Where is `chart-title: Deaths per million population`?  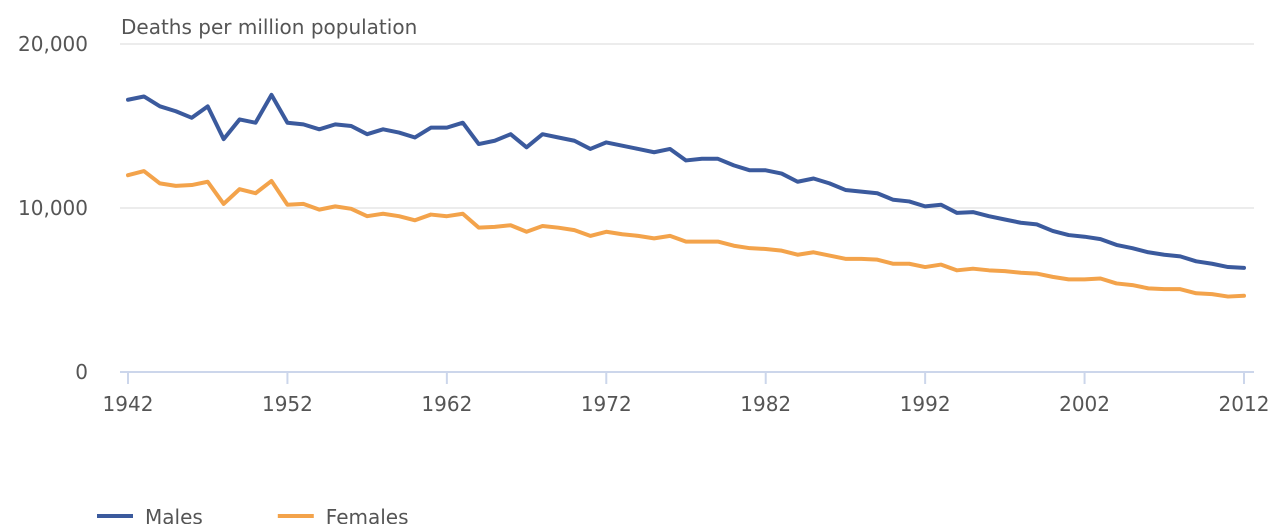
chart-title: Deaths per million population is located at coordinates (269, 27).